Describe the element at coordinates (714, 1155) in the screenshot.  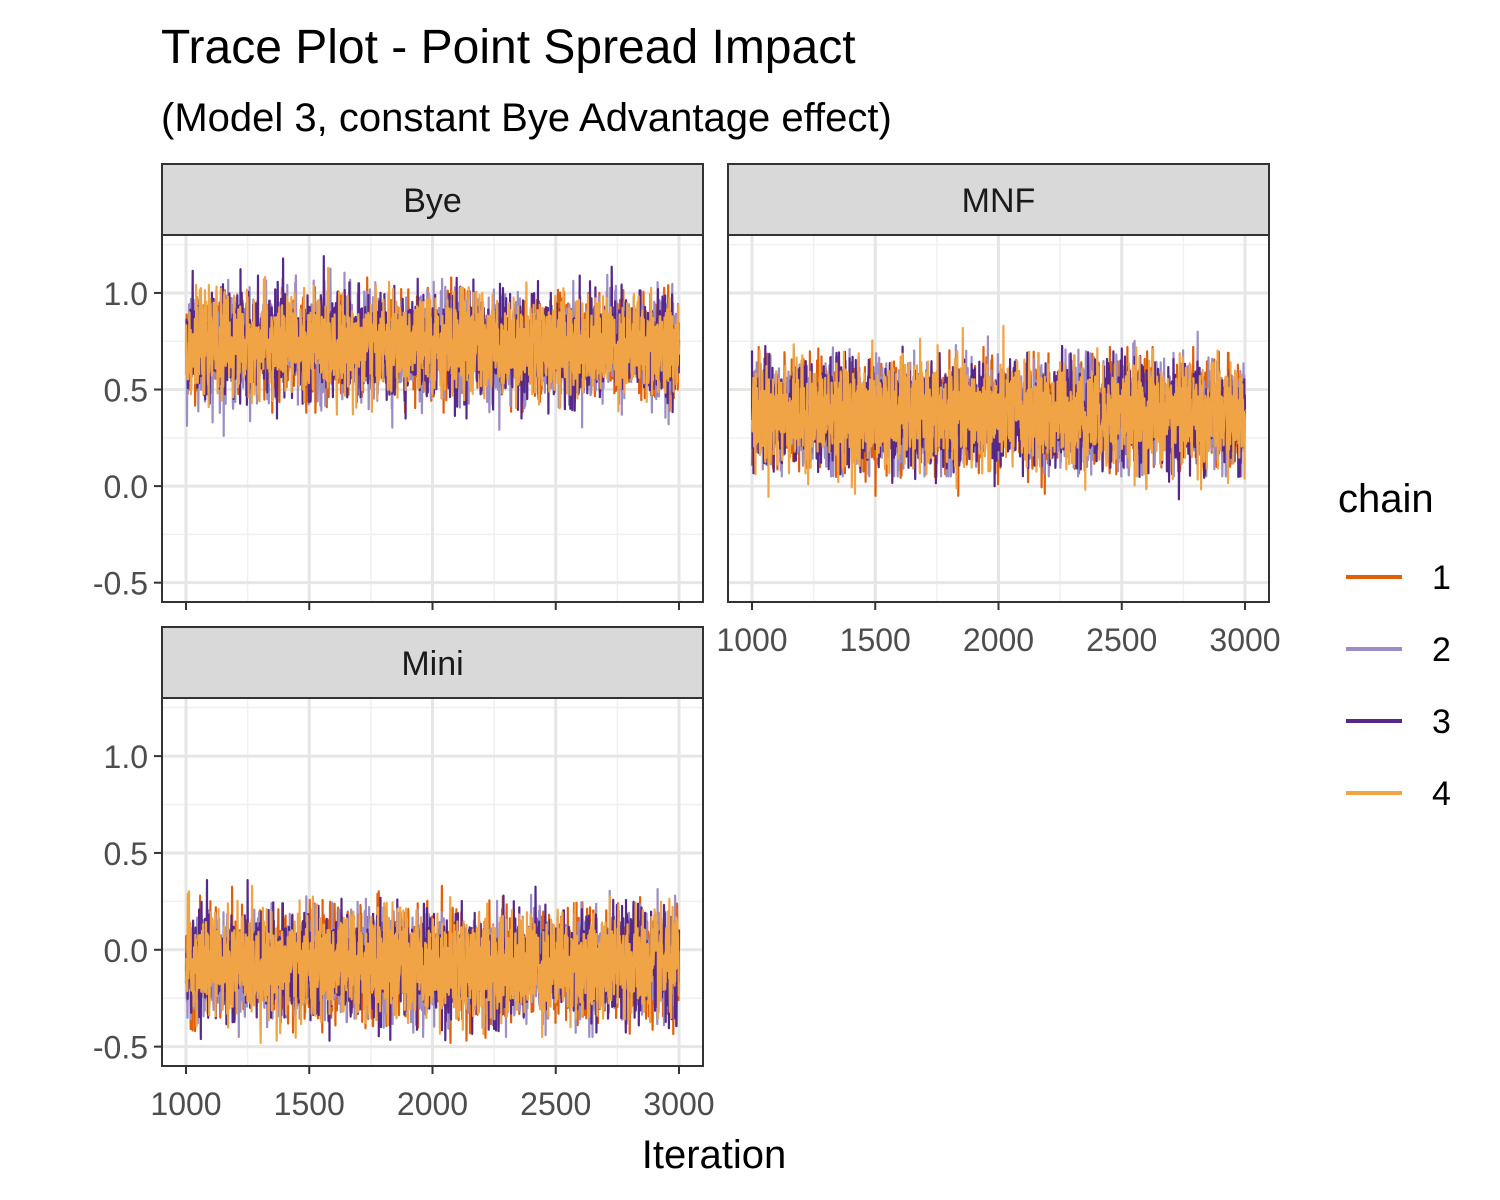
I see `x-axis-label: Iteration` at that location.